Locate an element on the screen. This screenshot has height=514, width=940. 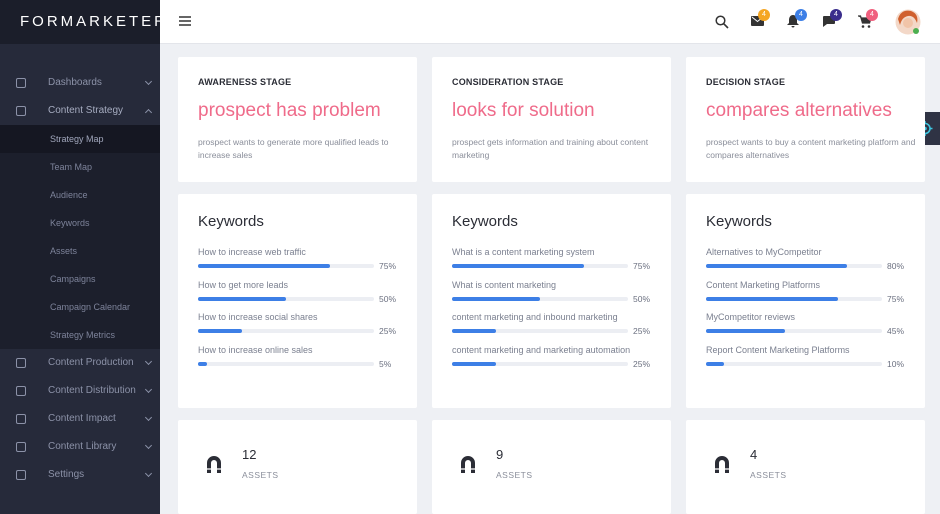
submenu-item: Audience is located at coordinates (69, 195).